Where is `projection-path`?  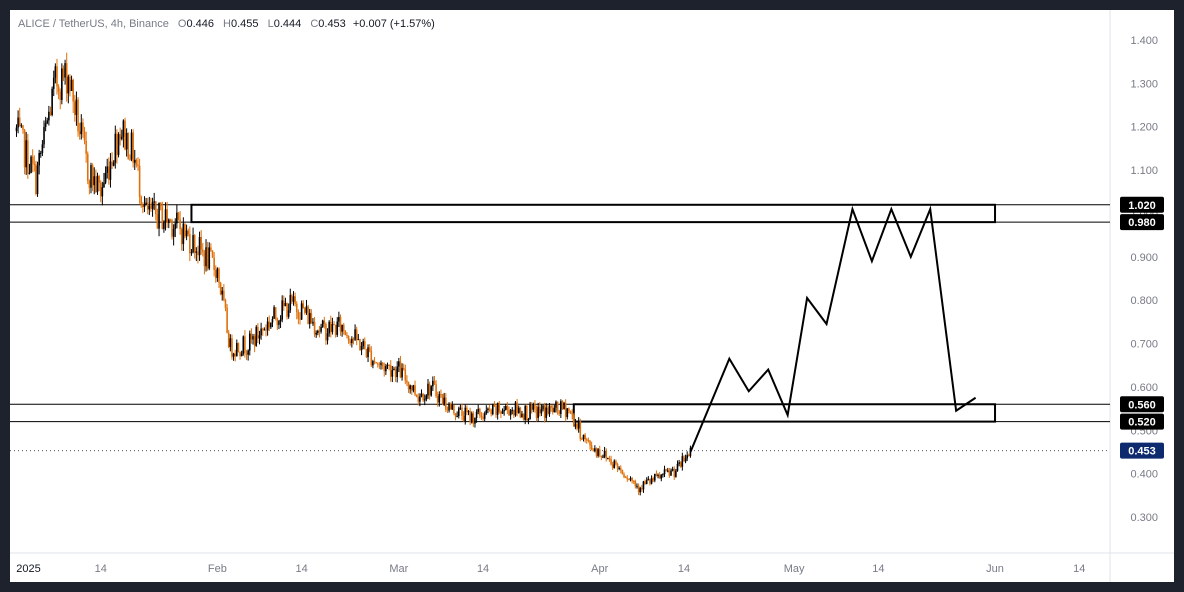
projection-path is located at coordinates (833, 329).